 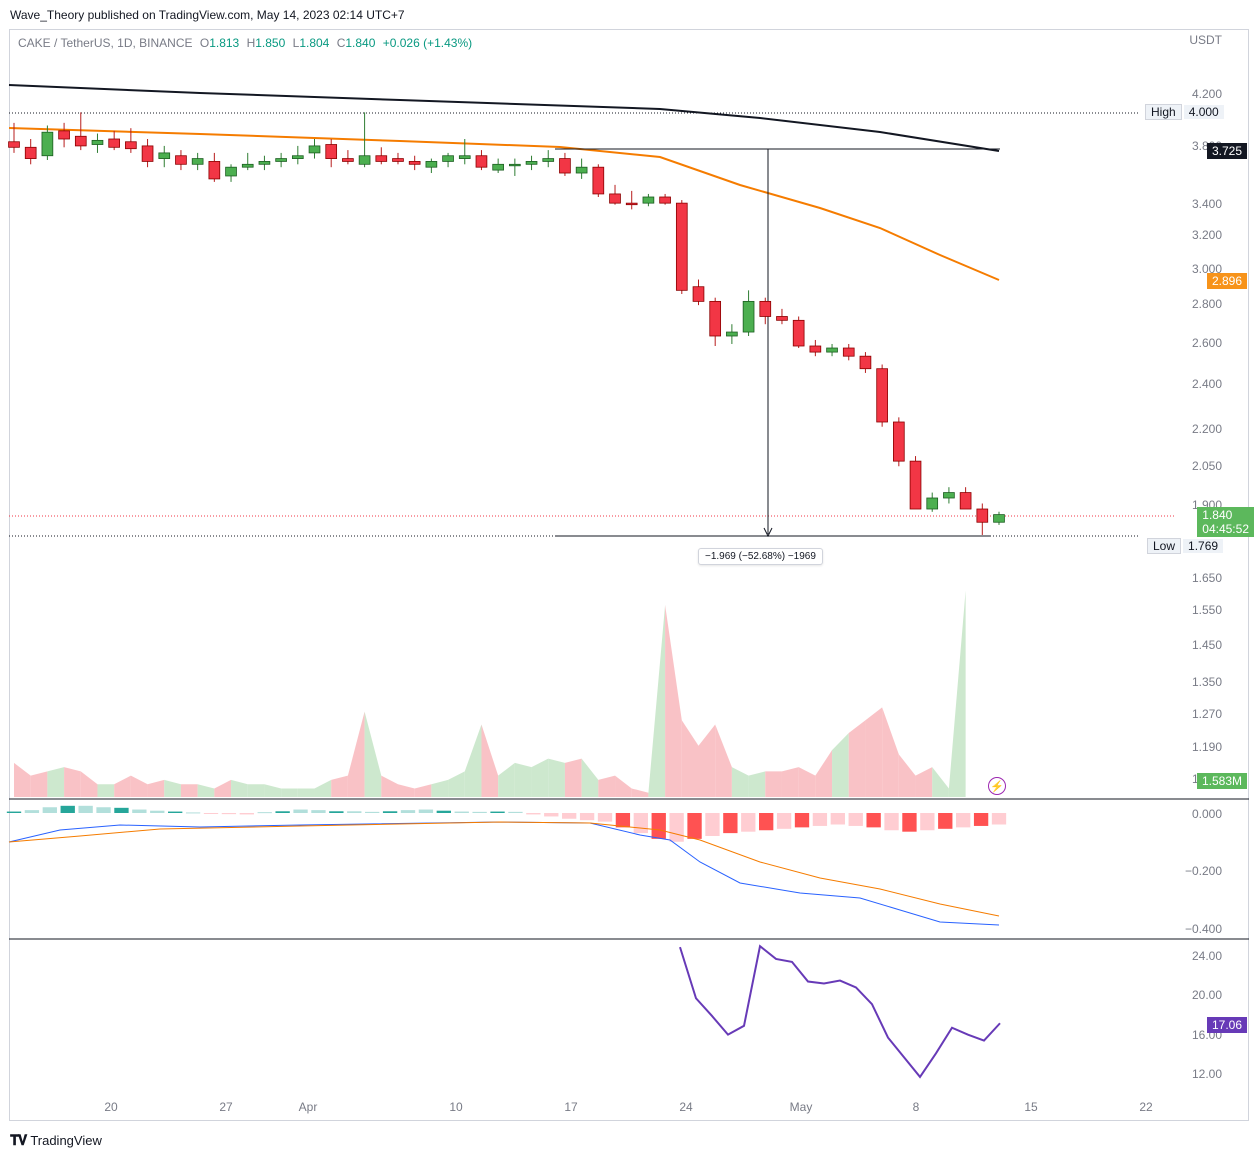 What do you see at coordinates (111, 1107) in the screenshot?
I see `time-axis-label: 20` at bounding box center [111, 1107].